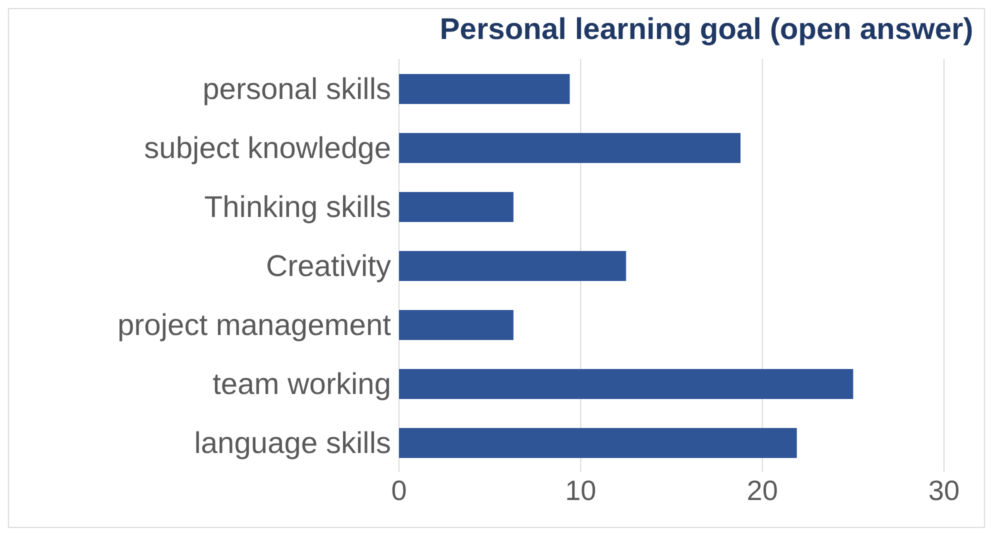 Image resolution: width=991 pixels, height=534 pixels. Describe the element at coordinates (292, 443) in the screenshot. I see `y-tick-label: language skills` at that location.